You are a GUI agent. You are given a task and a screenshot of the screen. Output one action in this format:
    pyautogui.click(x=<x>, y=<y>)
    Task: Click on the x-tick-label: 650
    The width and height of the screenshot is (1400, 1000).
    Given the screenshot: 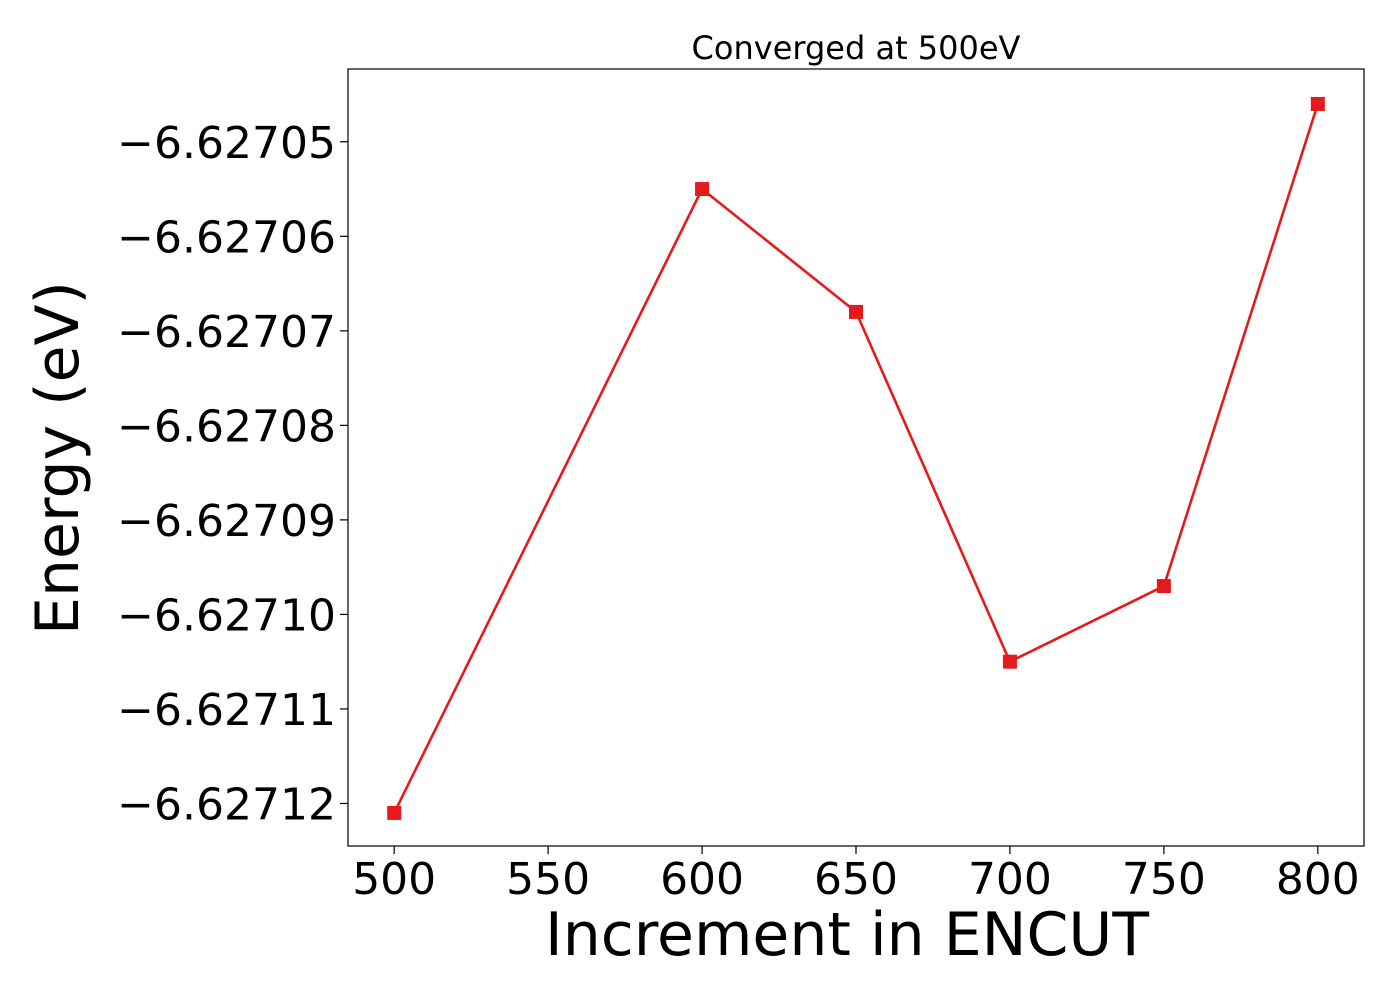 What is the action you would take?
    pyautogui.click(x=856, y=879)
    